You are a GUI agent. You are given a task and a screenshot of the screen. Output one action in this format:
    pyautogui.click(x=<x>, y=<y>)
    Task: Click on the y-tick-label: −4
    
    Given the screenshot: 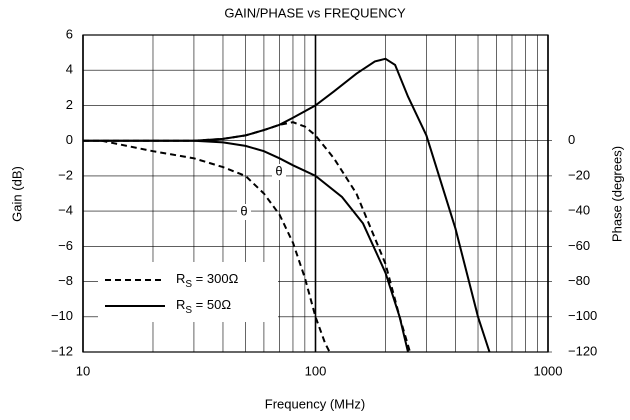 What is the action you would take?
    pyautogui.click(x=65, y=210)
    